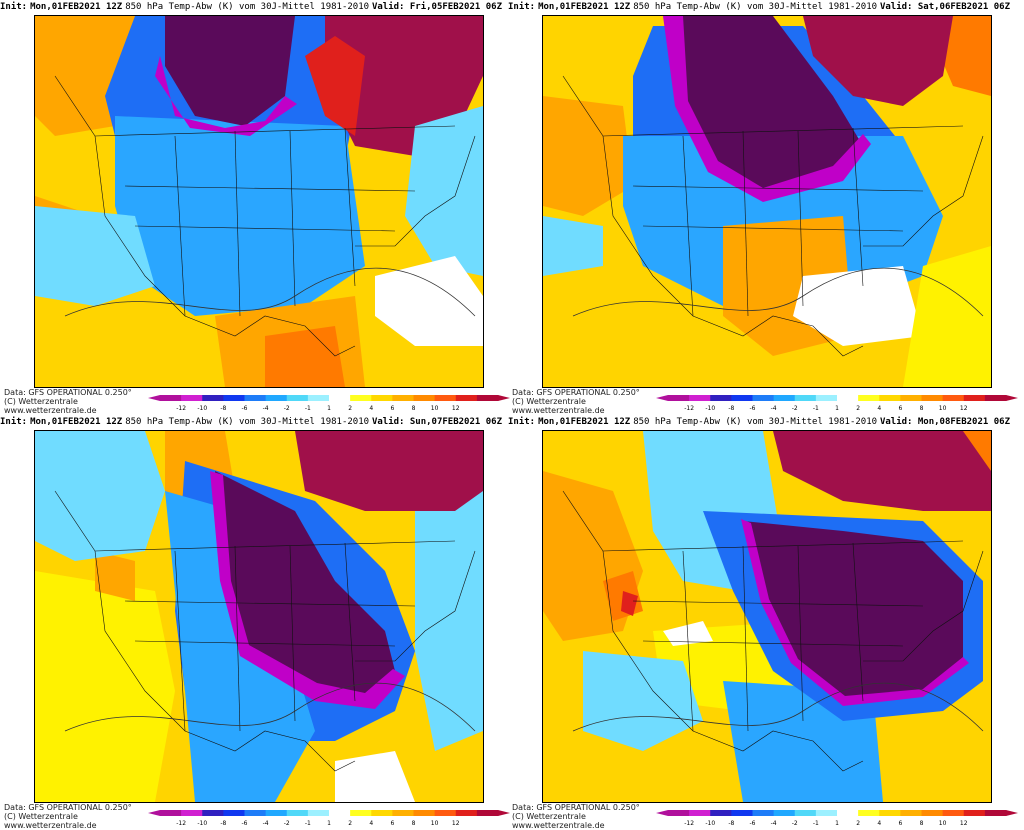 This screenshot has height=830, width=1024. I want to click on valid-time: Valid: Fri,05FEB2021 06Z, so click(437, 7).